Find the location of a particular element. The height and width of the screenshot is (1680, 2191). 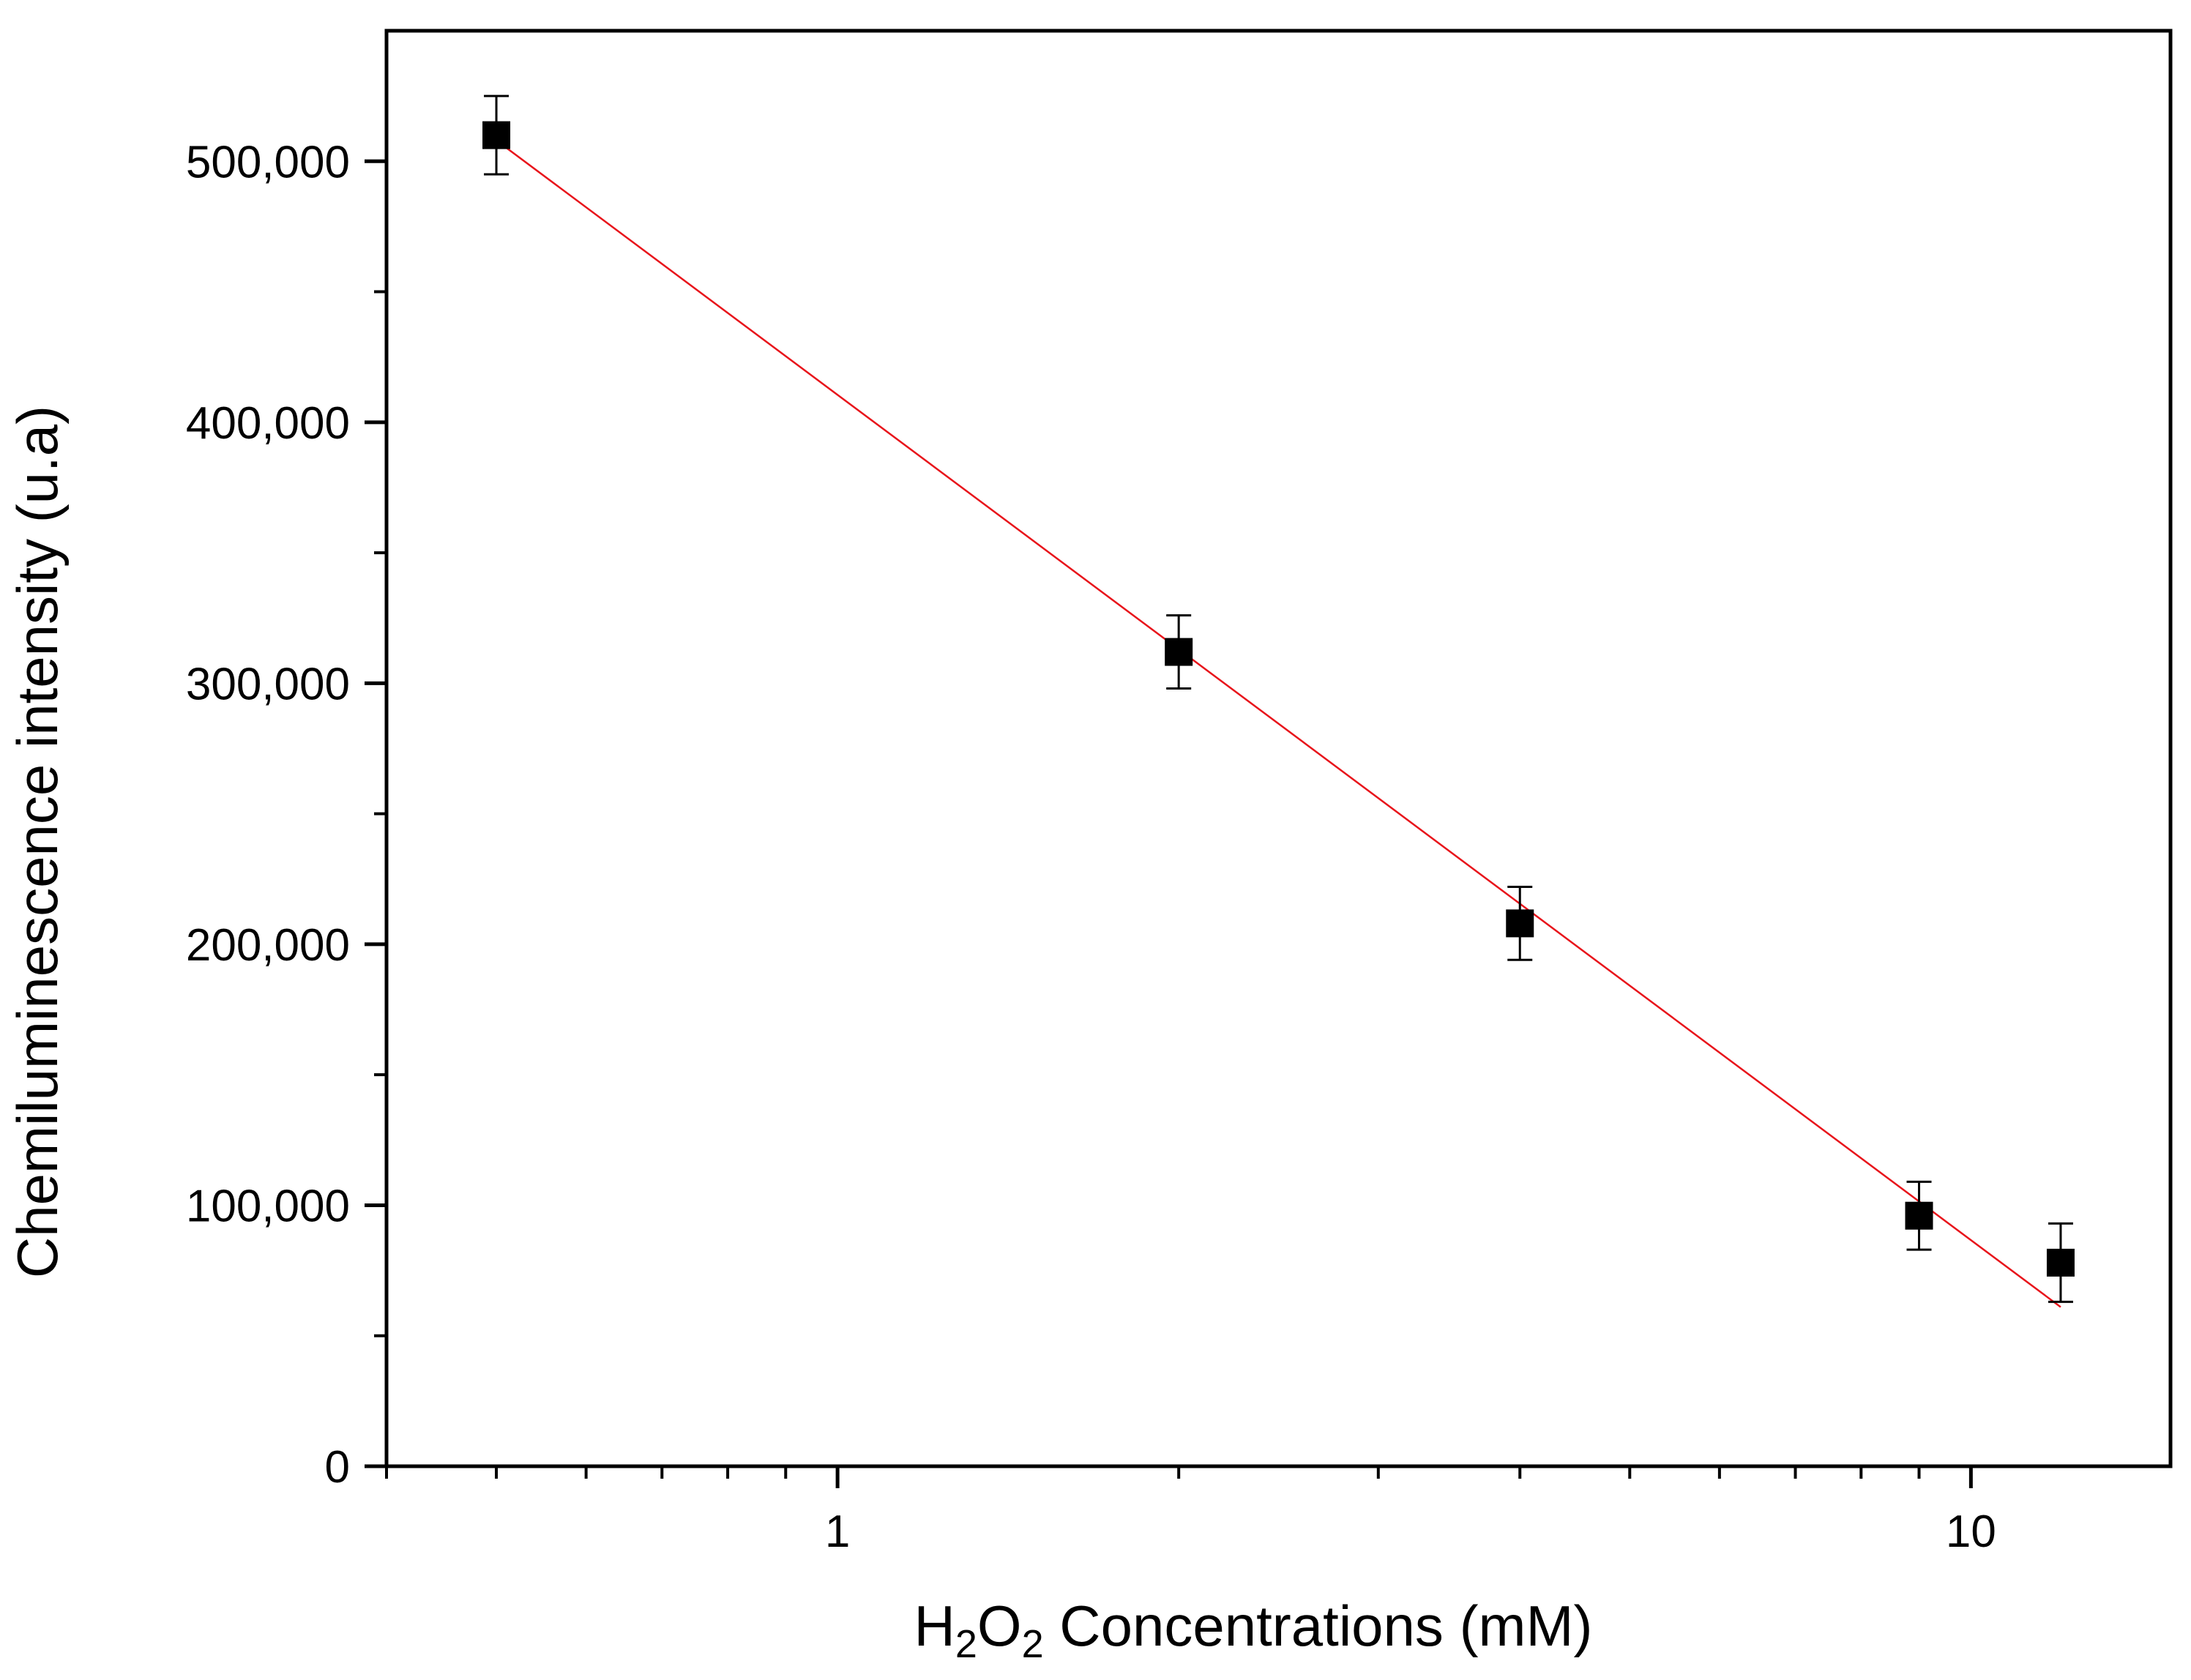

x-tick-label: 10 is located at coordinates (1971, 1532).